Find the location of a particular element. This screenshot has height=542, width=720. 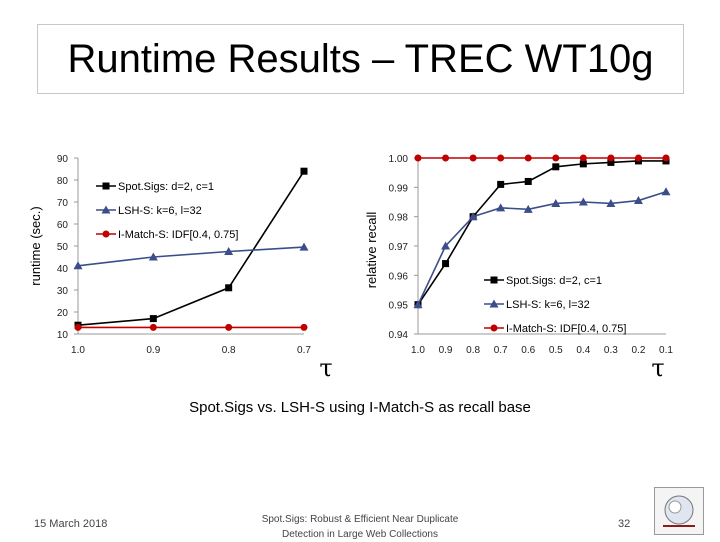

title-box: Runtime Results – TREC WT10g is located at coordinates (360, 59).